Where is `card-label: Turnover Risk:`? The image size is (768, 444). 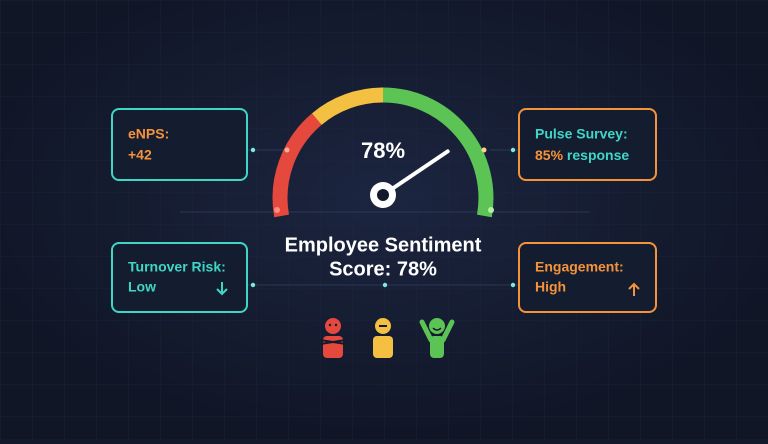 card-label: Turnover Risk: is located at coordinates (177, 267).